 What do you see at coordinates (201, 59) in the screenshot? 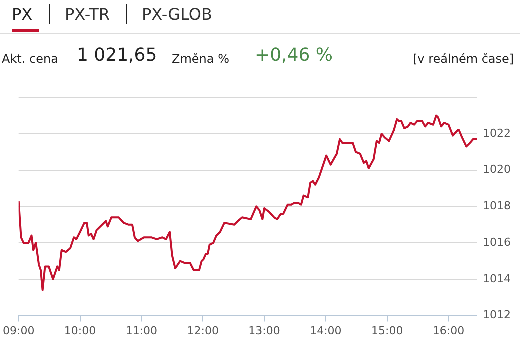
I see `text: Změna %` at bounding box center [201, 59].